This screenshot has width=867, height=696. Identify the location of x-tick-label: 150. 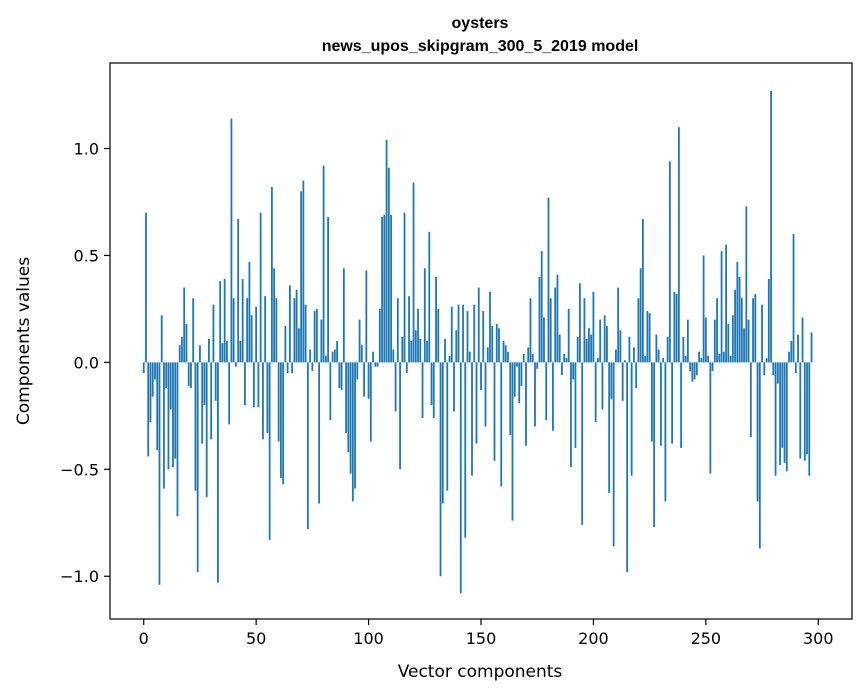
(481, 638).